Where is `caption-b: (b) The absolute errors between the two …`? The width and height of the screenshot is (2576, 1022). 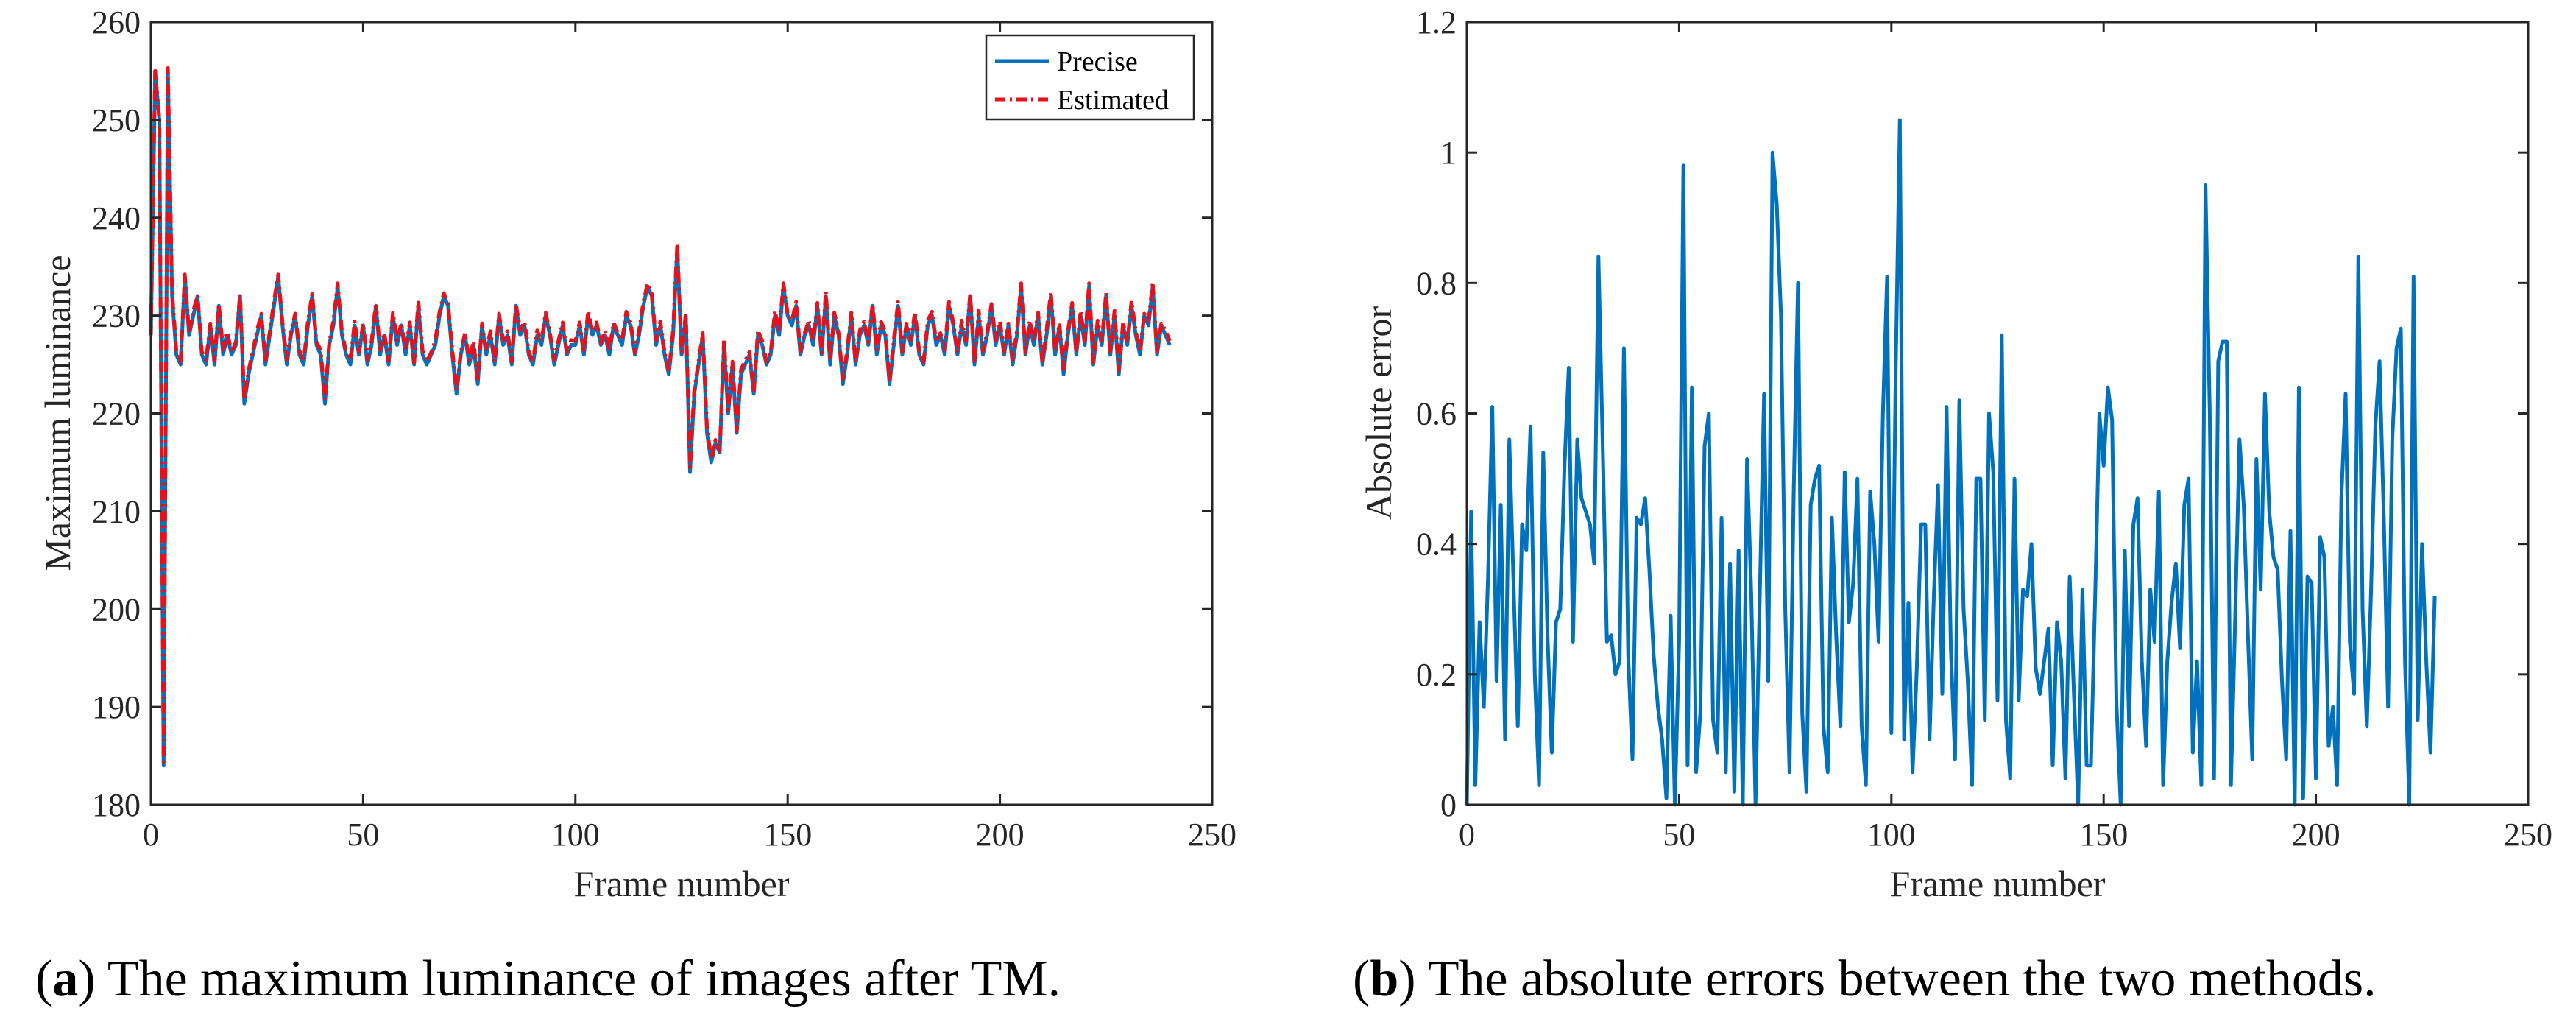
caption-b: (b) The absolute errors between the two … is located at coordinates (1865, 979).